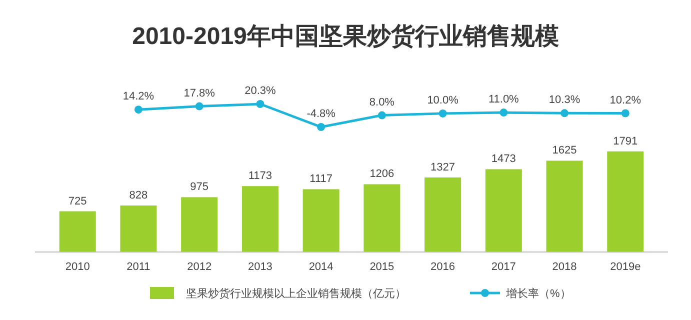 This screenshot has height=320, width=691. Describe the element at coordinates (504, 100) in the screenshot. I see `data-label: 11.0%` at that location.